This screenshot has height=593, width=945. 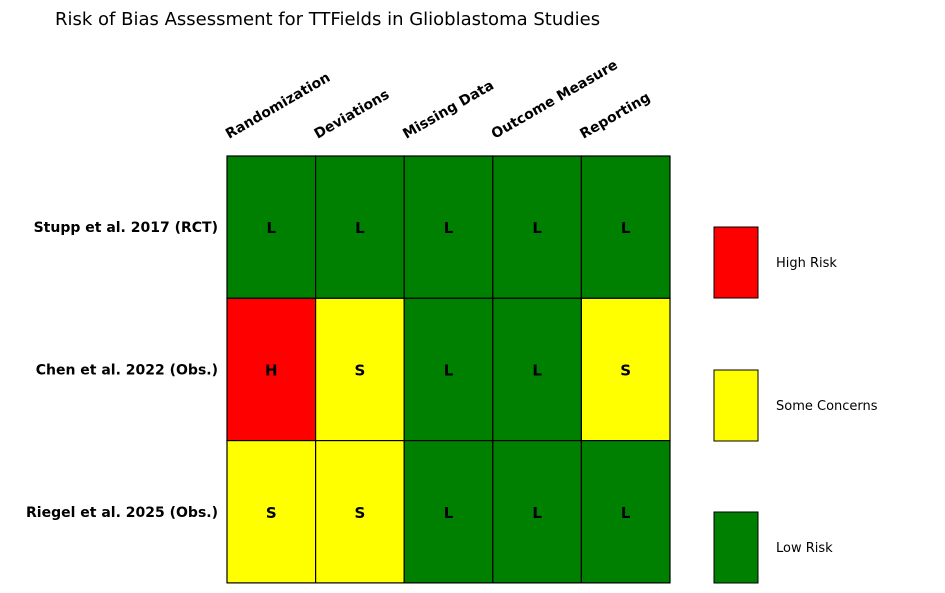 What do you see at coordinates (448, 109) in the screenshot?
I see `column-label-missing-data: Missing Data` at bounding box center [448, 109].